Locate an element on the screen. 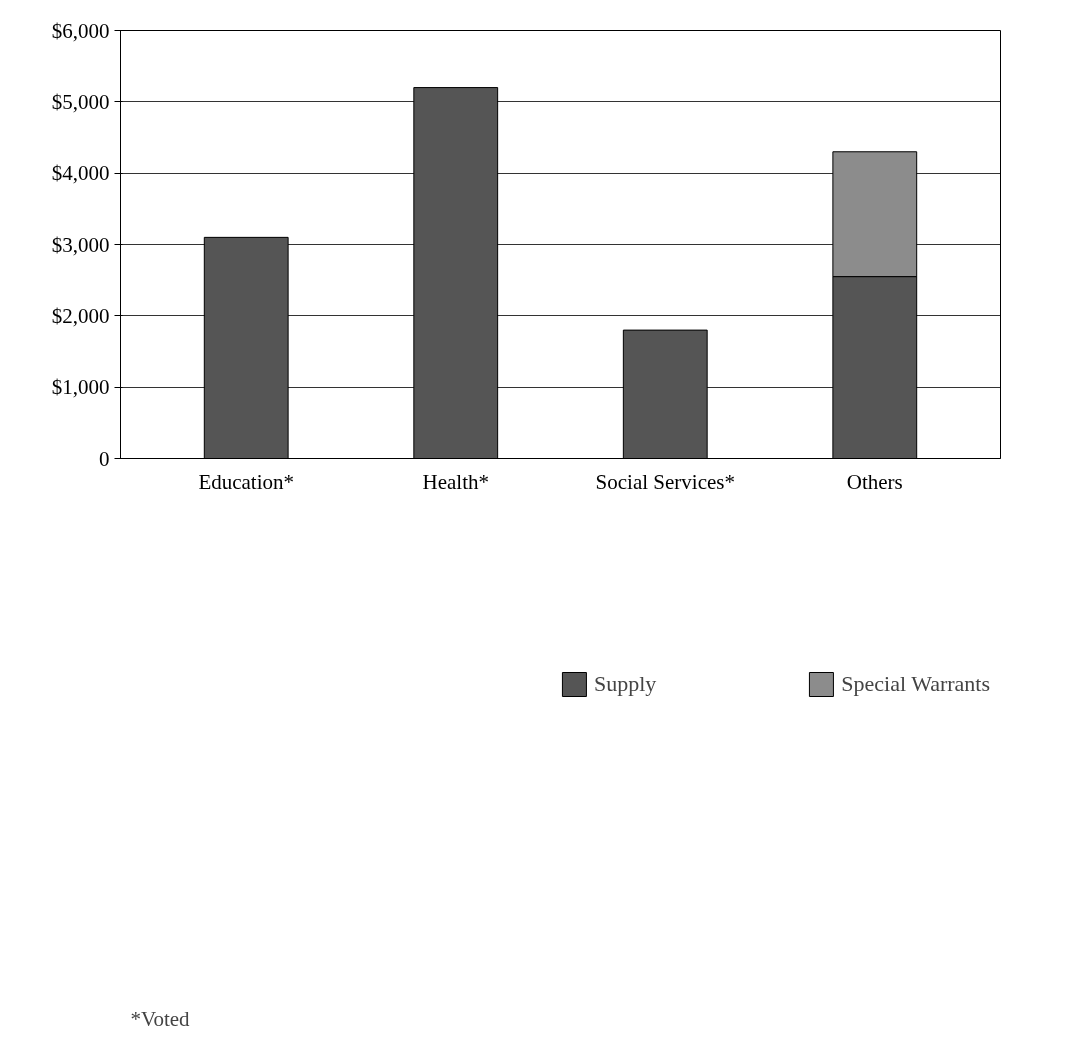 This screenshot has height=1063, width=1079. y-tick-label: $4,000 is located at coordinates (80, 173).